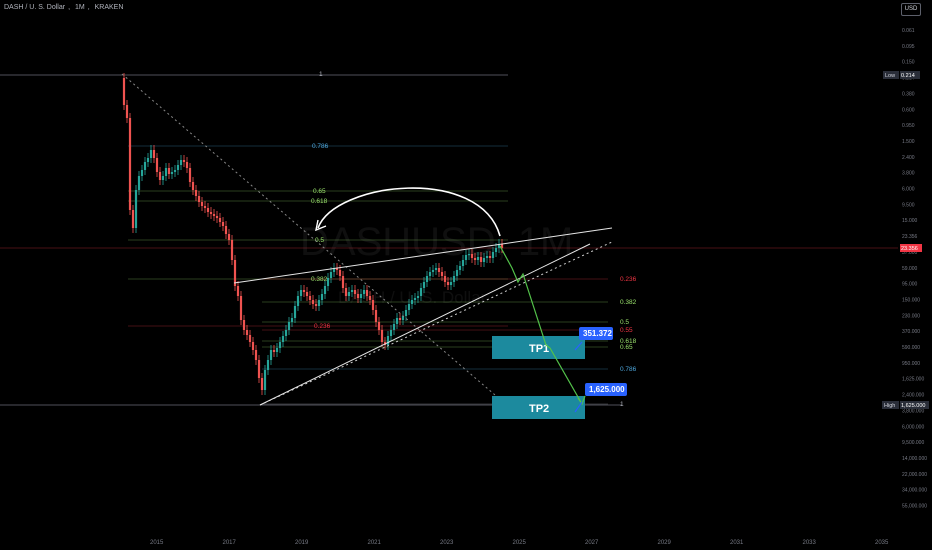 The width and height of the screenshot is (932, 550). I want to click on price-scale-label: 3,800.000, so click(913, 411).